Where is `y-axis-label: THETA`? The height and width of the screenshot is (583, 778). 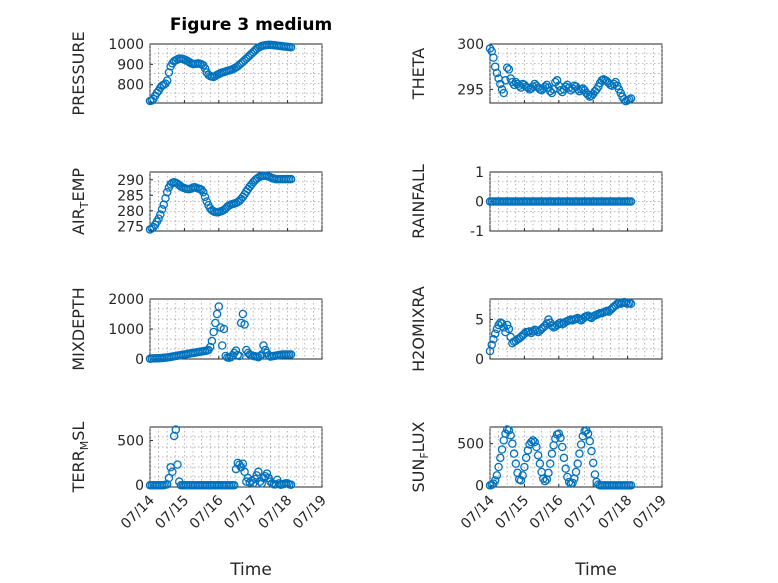 y-axis-label: THETA is located at coordinates (418, 74).